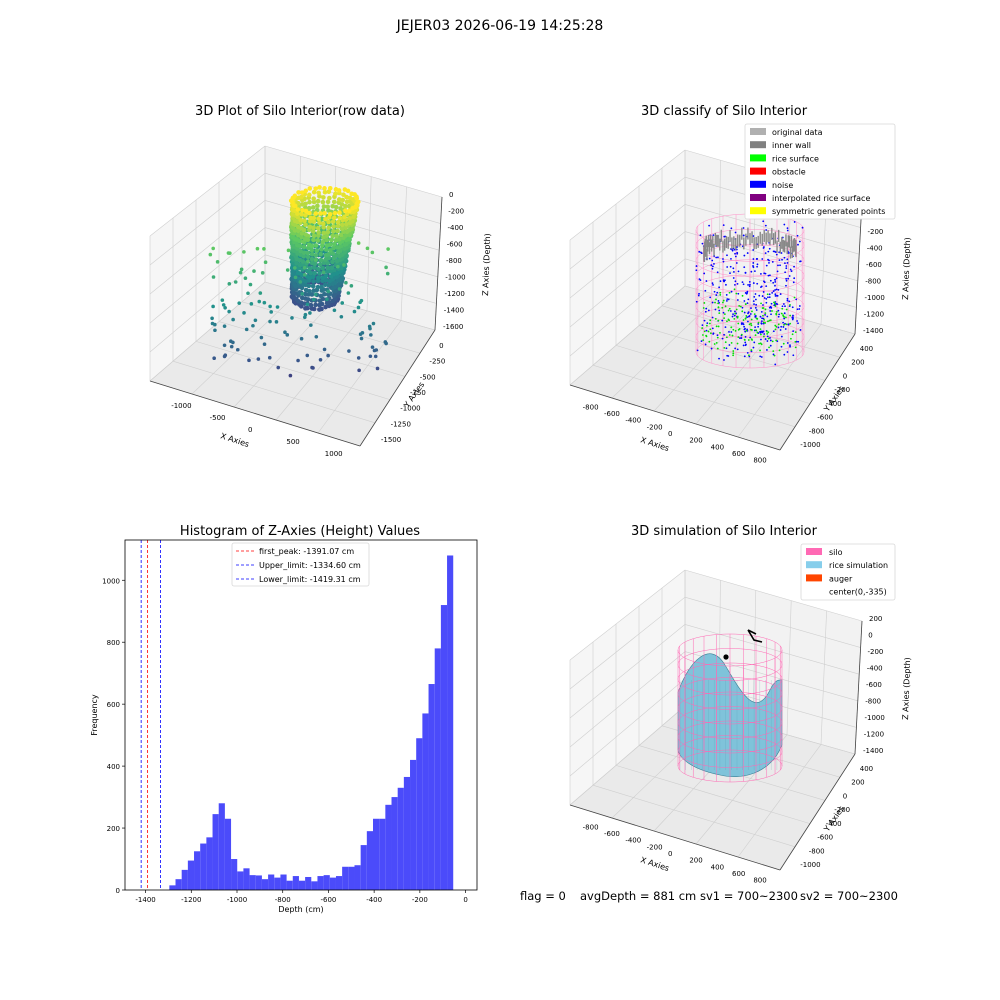 The width and height of the screenshot is (1000, 1000). Describe the element at coordinates (591, 827) in the screenshot. I see `simulation-x-tick-label: -800` at that location.